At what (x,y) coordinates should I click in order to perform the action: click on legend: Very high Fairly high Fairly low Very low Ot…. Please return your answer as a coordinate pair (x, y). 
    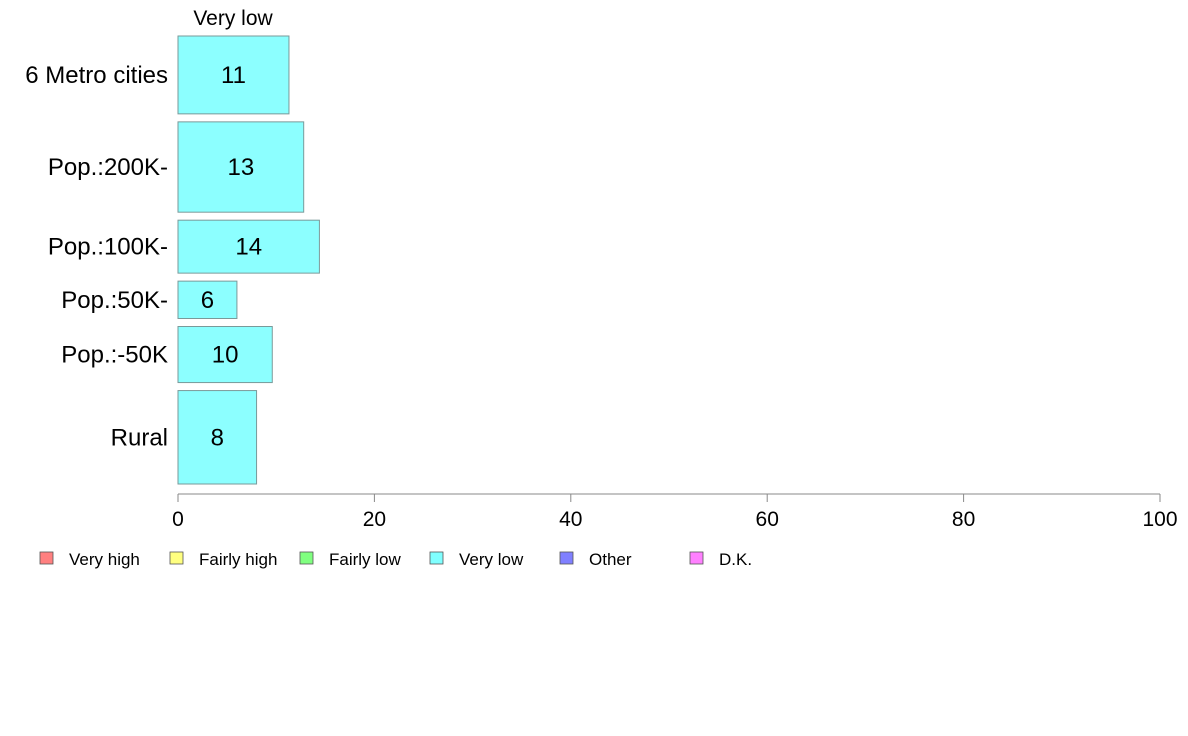
    Looking at the image, I should click on (395, 559).